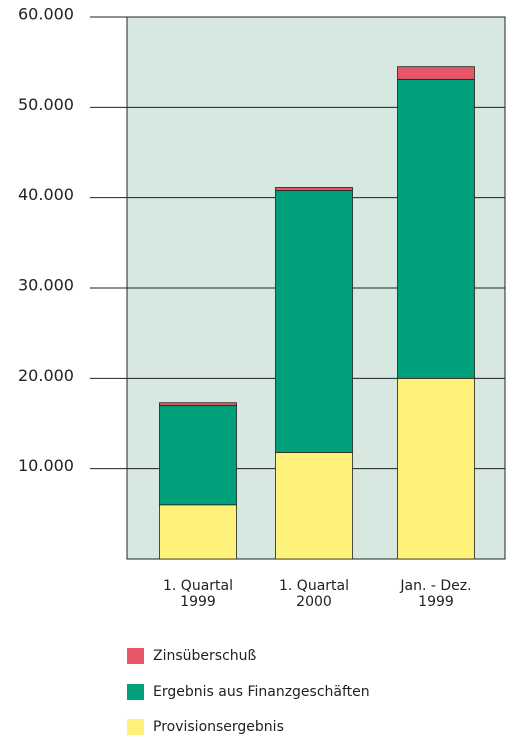 This screenshot has width=515, height=740. What do you see at coordinates (205, 656) in the screenshot?
I see `legend-label: Zinsüberschuß` at bounding box center [205, 656].